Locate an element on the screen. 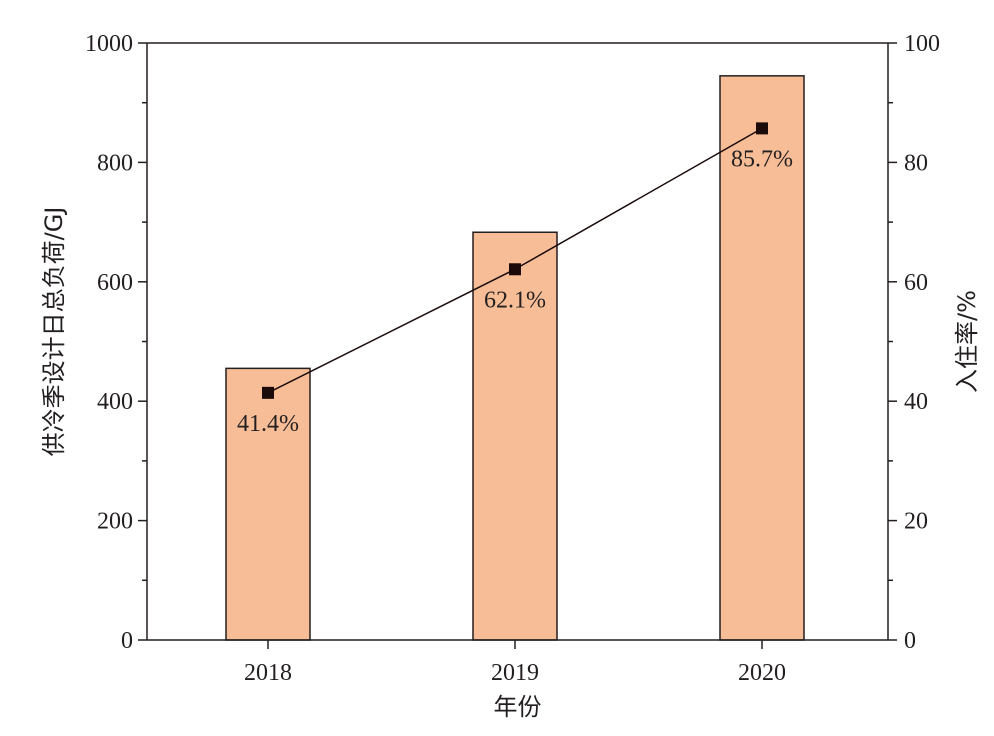 This screenshot has width=994, height=736. x-tick-label-2018: 2018 is located at coordinates (268, 673).